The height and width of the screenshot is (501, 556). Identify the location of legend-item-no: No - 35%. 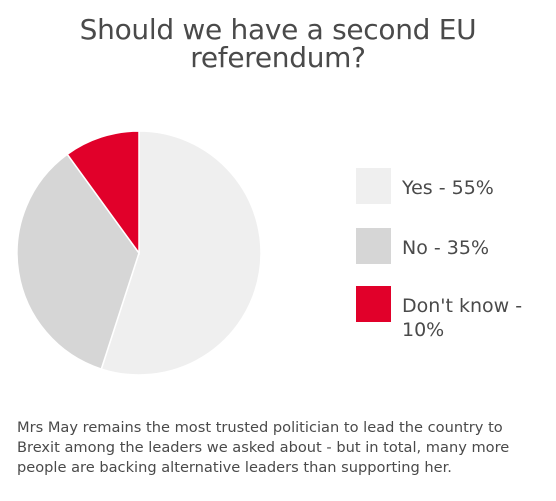
(456, 246).